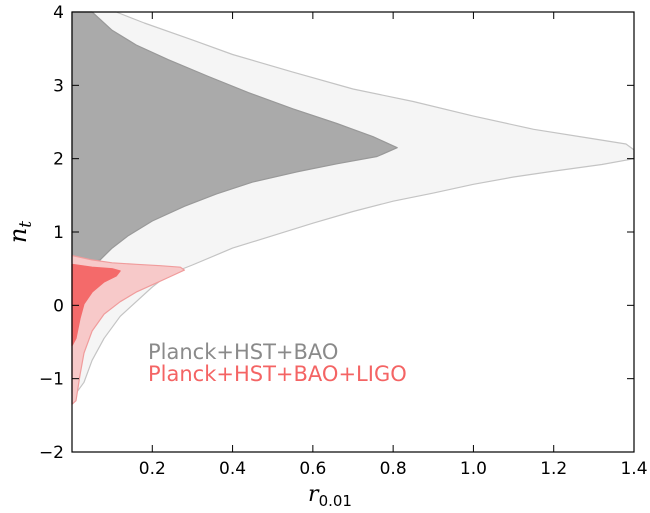  Describe the element at coordinates (243, 352) in the screenshot. I see `legend-label-planck-hst-bao: Planck+HST+BAO` at that location.